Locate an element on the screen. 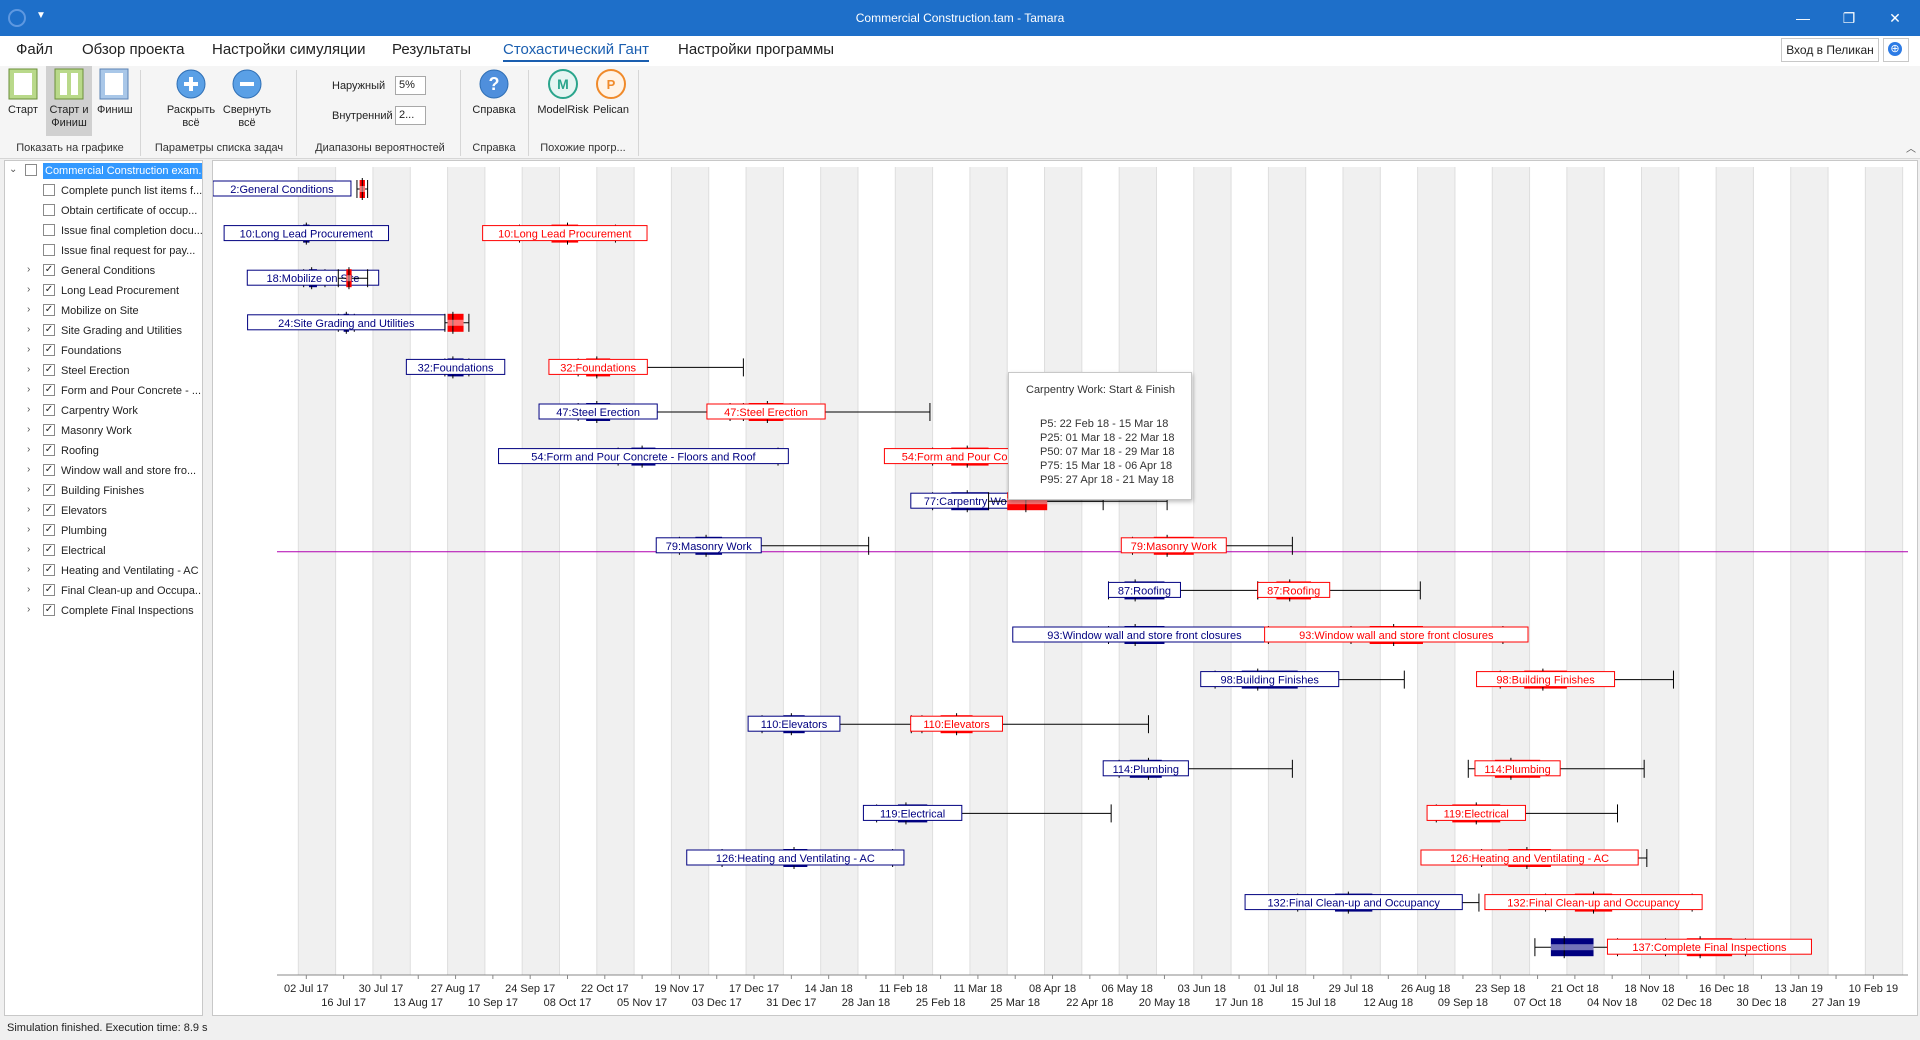 This screenshot has width=1920, height=1040. tree-item: › ✓ Plumbing is located at coordinates (103, 531).